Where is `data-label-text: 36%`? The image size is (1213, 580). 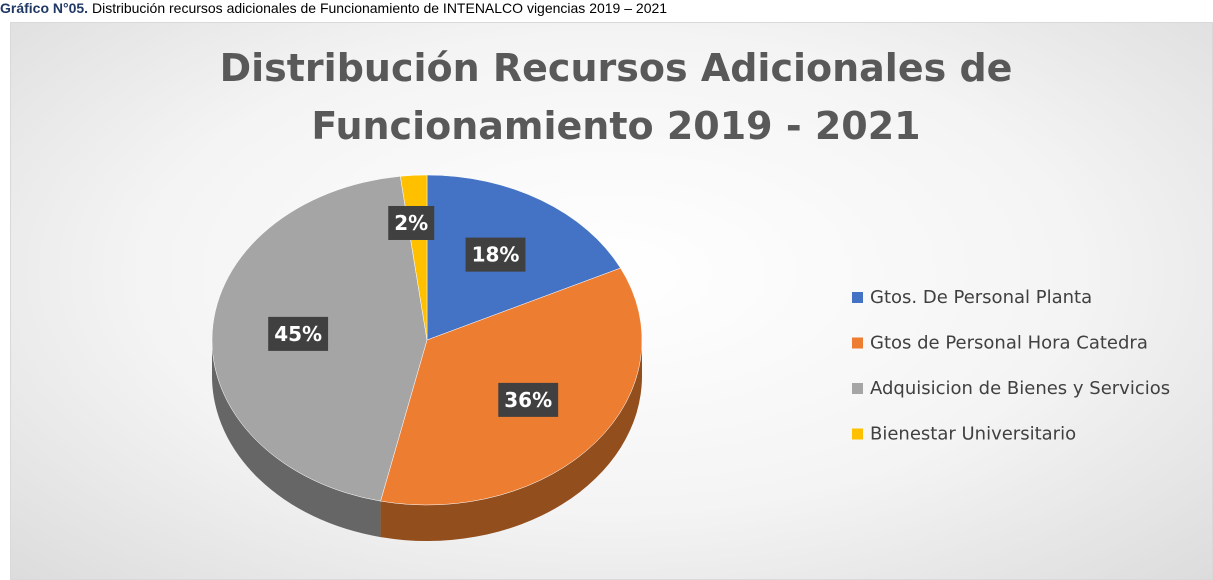
data-label-text: 36% is located at coordinates (528, 400).